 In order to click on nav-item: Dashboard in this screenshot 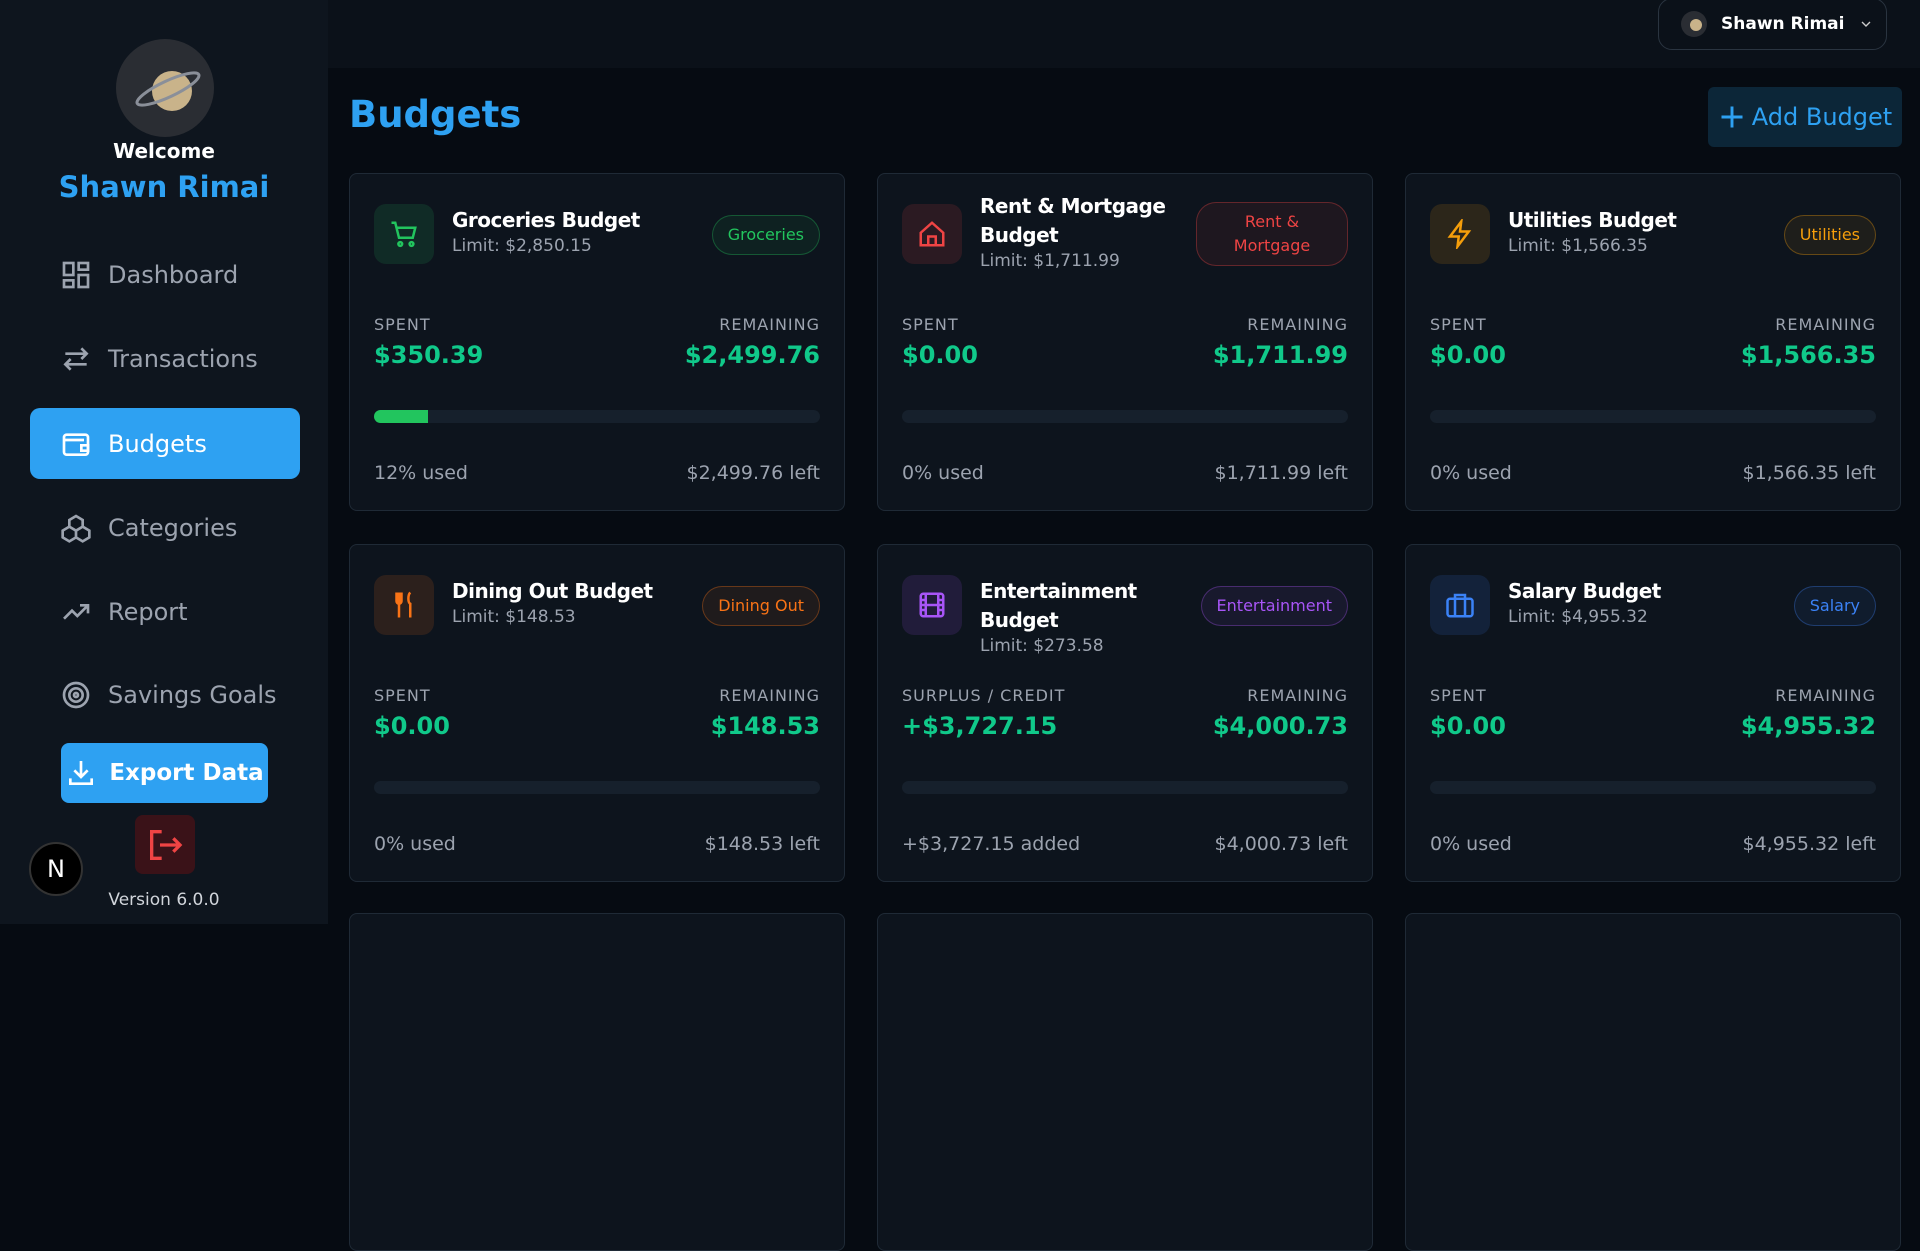, I will do `click(165, 274)`.